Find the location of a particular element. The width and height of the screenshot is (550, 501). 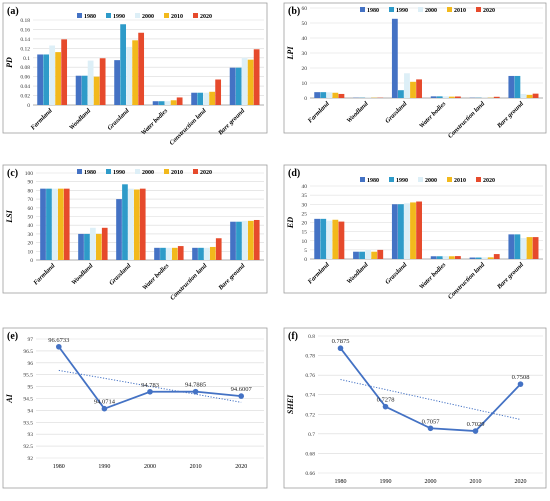

x-tick-label: 2000 is located at coordinates (150, 467).